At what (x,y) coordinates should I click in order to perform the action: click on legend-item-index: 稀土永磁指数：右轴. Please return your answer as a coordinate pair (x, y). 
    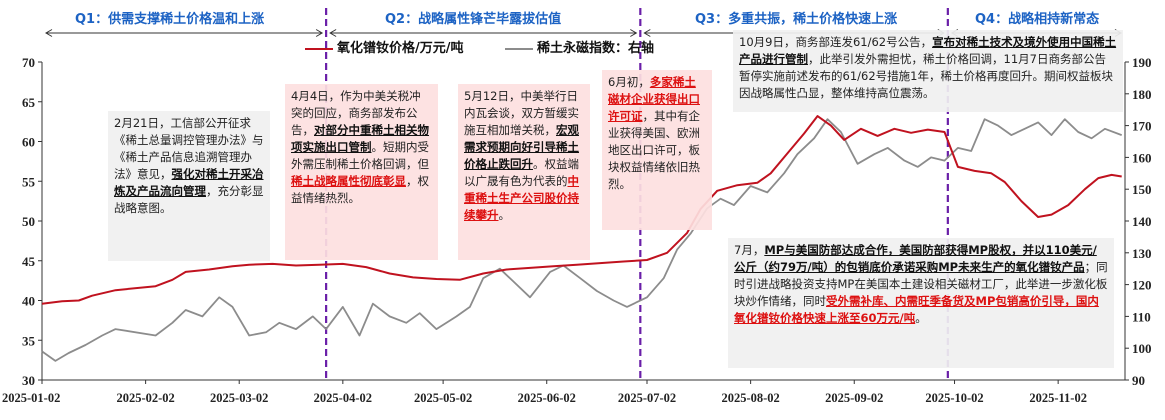
    Looking at the image, I should click on (579, 46).